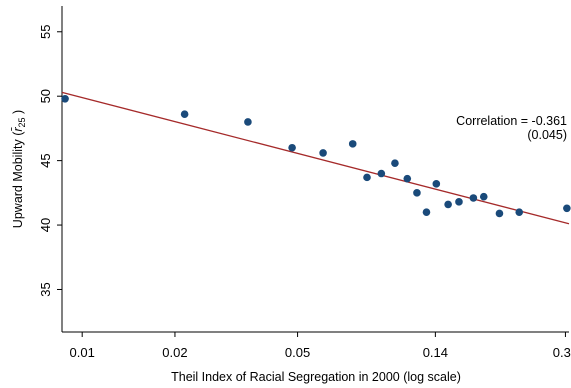 This screenshot has height=388, width=571. Describe the element at coordinates (45, 96) in the screenshot. I see `y-tick-label: 50` at that location.